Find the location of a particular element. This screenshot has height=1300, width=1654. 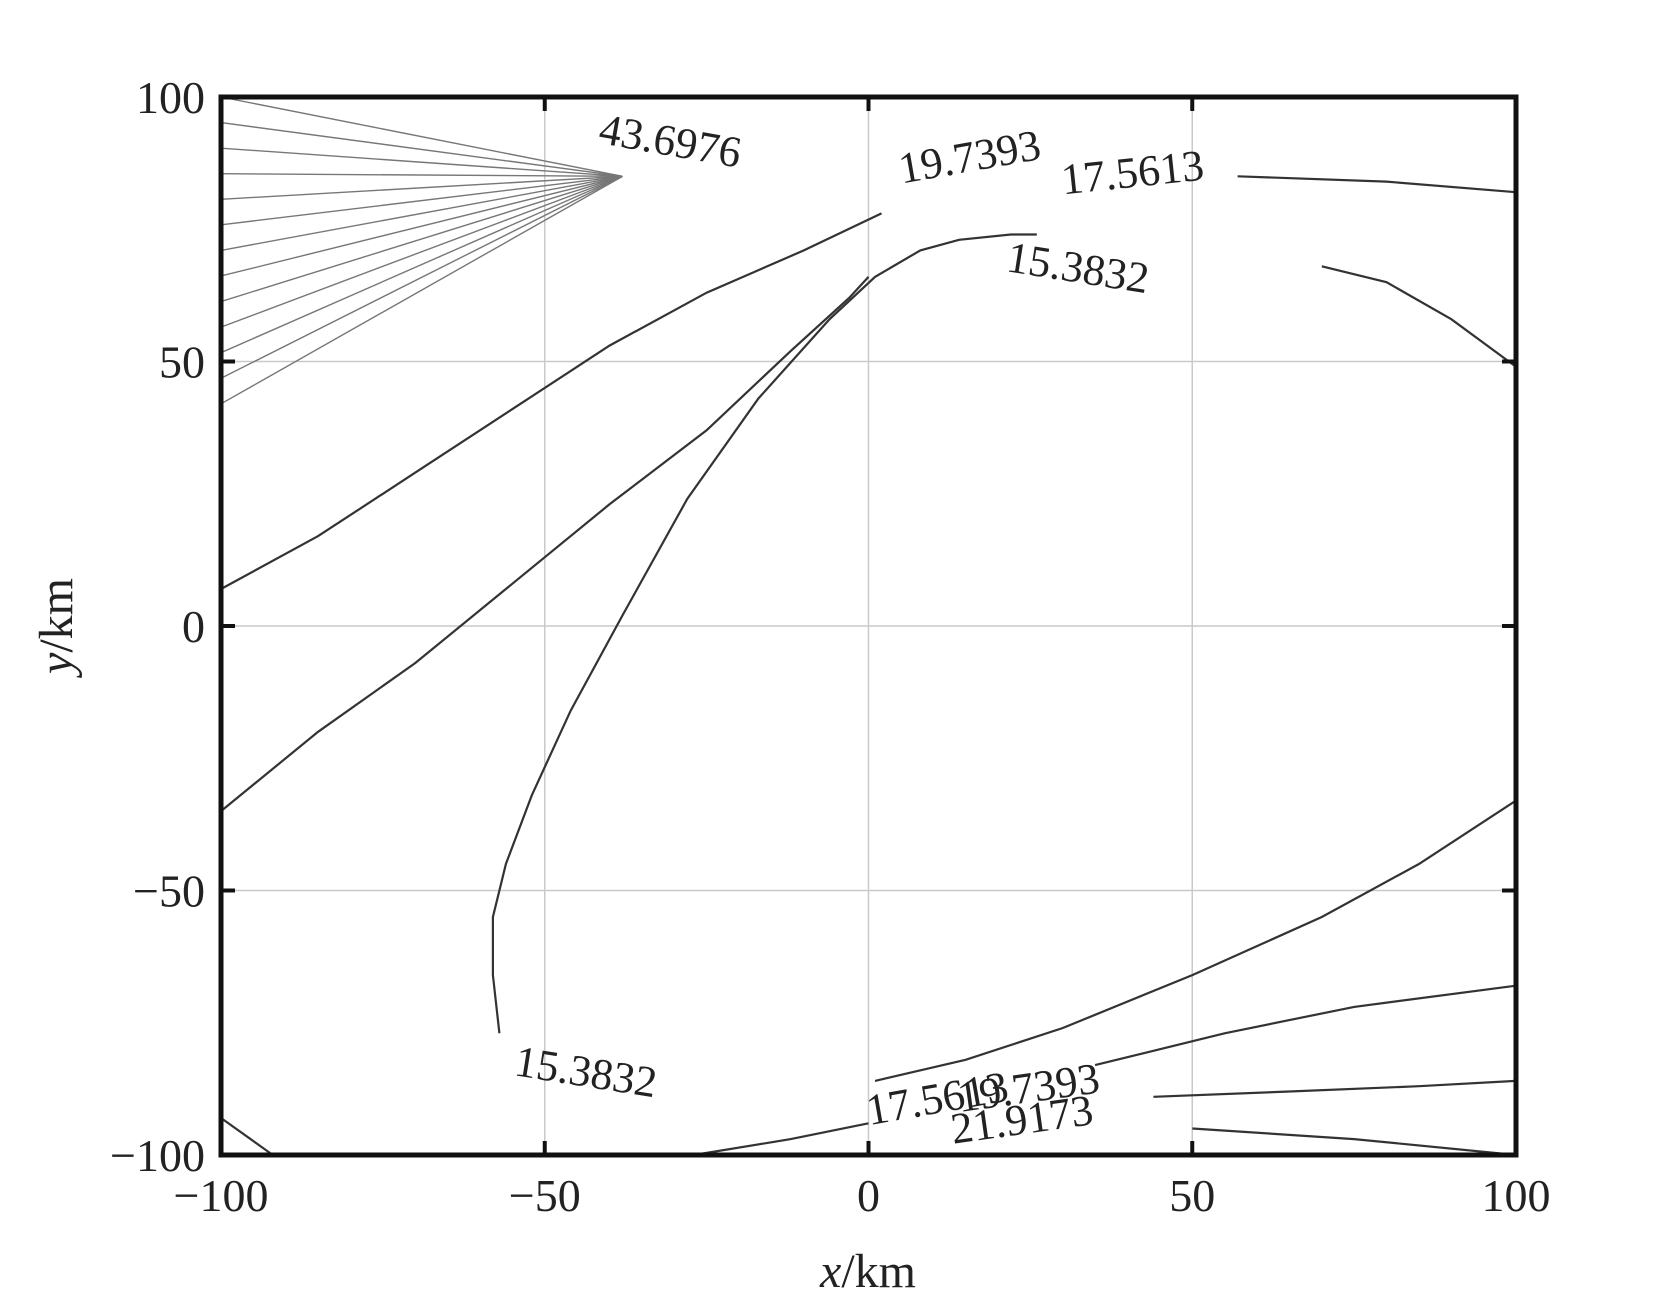

y-tick-label: 100 is located at coordinates (170, 97).